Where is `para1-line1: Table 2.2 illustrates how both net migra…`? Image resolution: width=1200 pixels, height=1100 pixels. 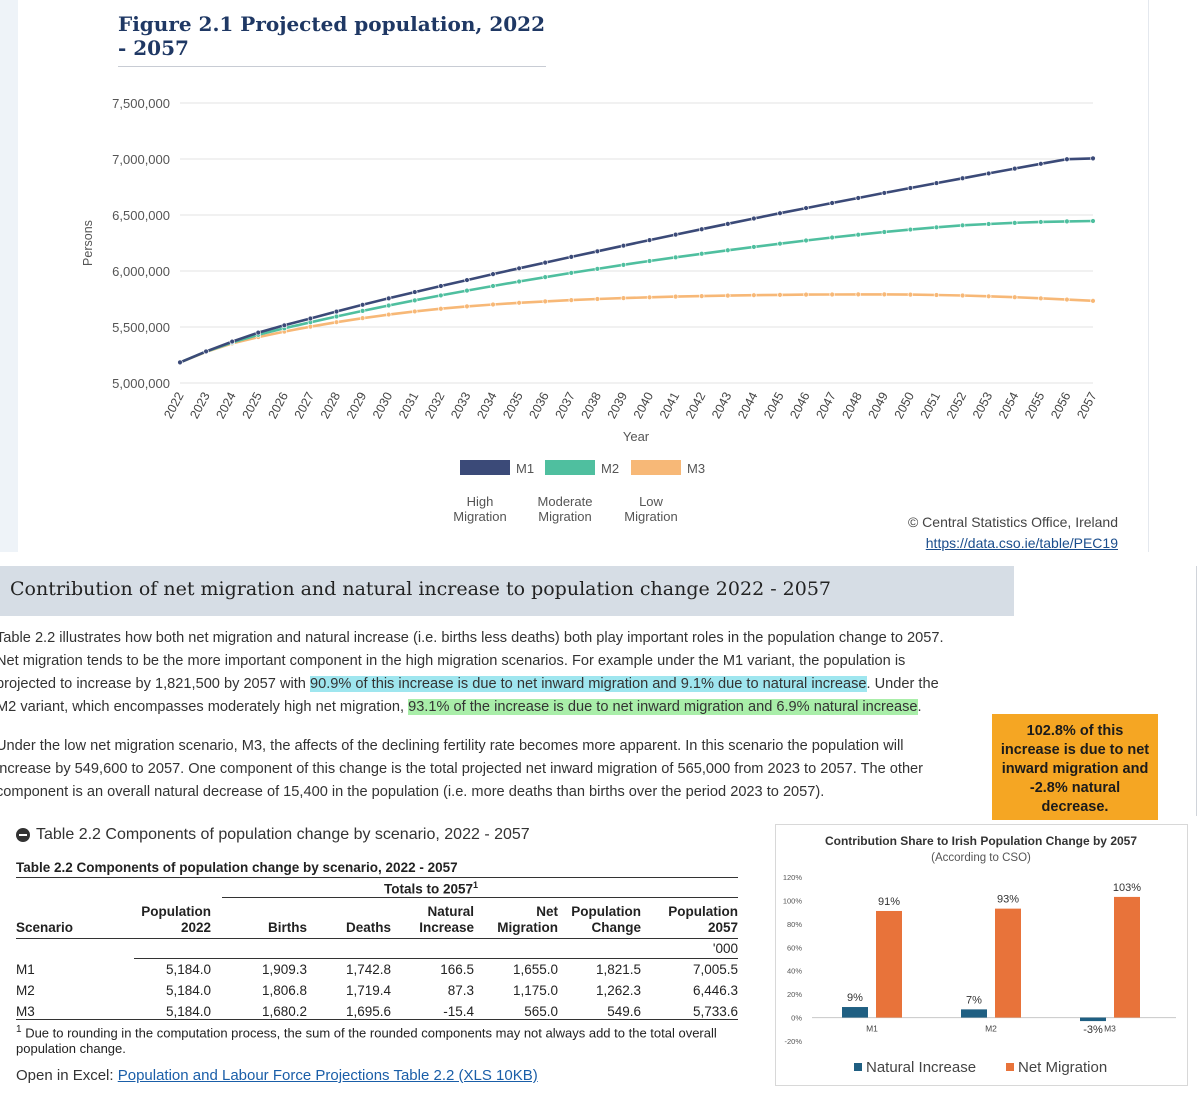
para1-line1: Table 2.2 illustrates how both net migra… is located at coordinates (472, 638).